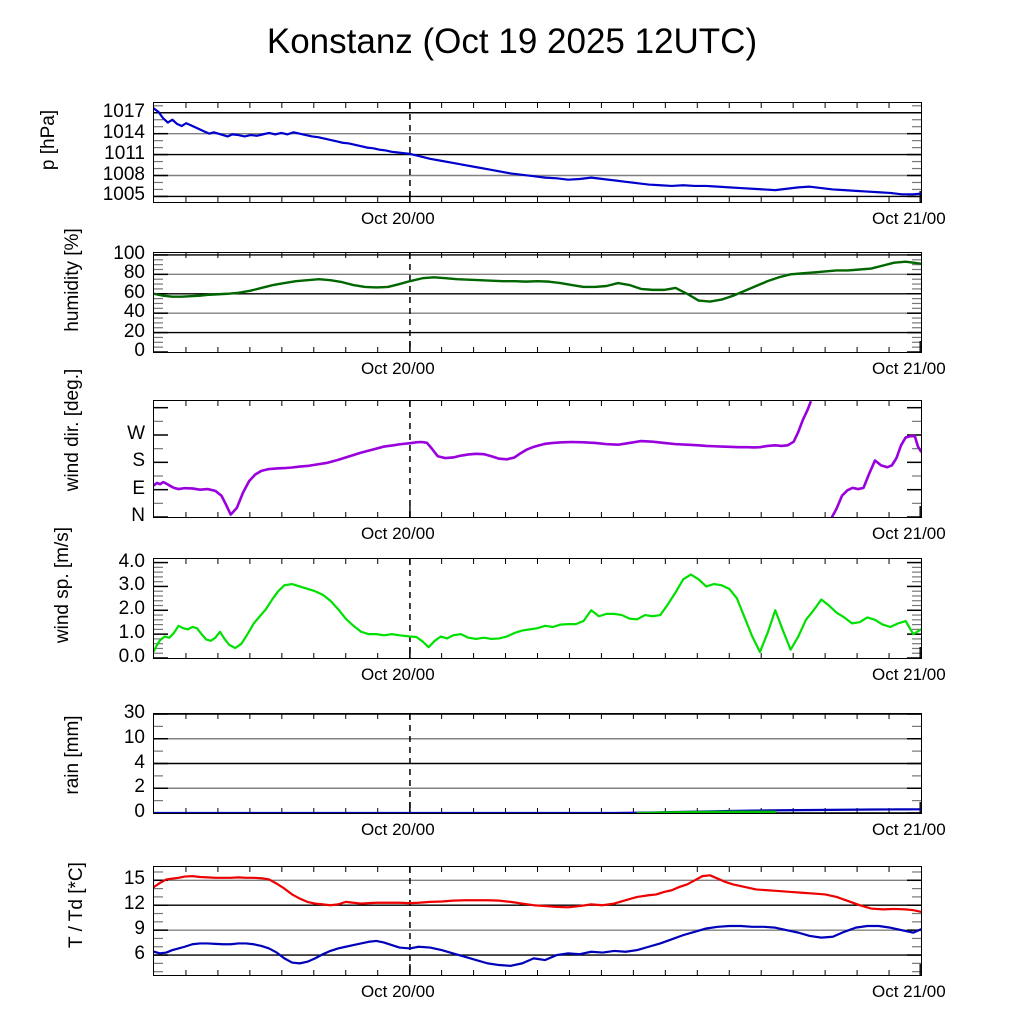 This screenshot has height=1024, width=1024. I want to click on temperature-canvas, so click(537, 921).